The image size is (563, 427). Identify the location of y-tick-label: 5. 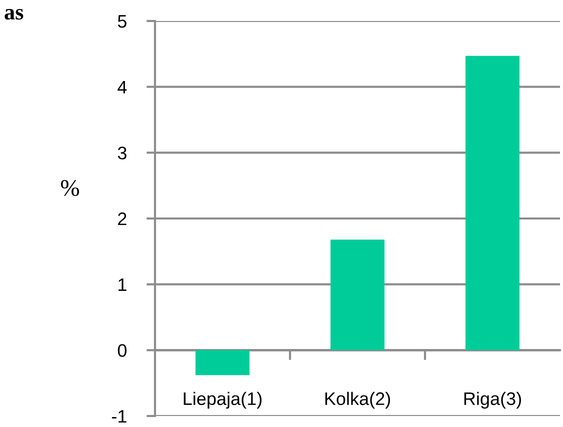
(122, 21).